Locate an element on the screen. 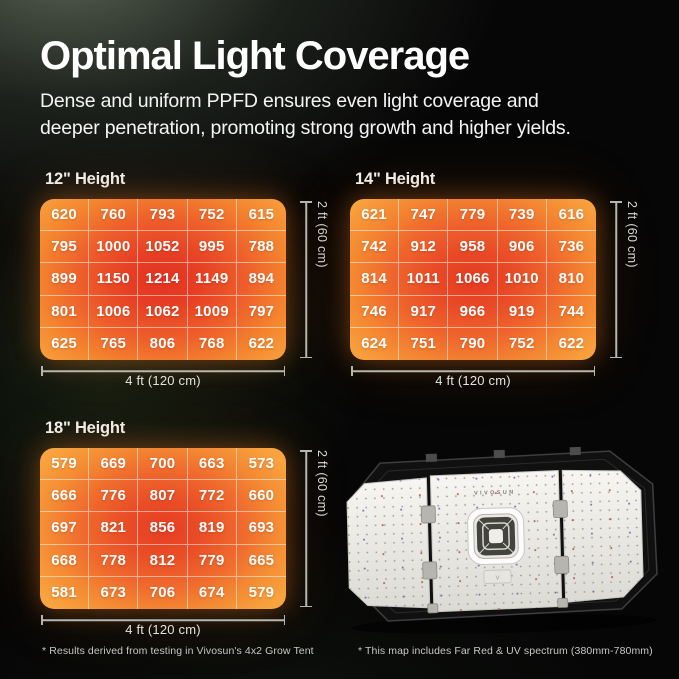 This screenshot has width=679, height=679. ppfd-value-cell: 663 is located at coordinates (212, 464).